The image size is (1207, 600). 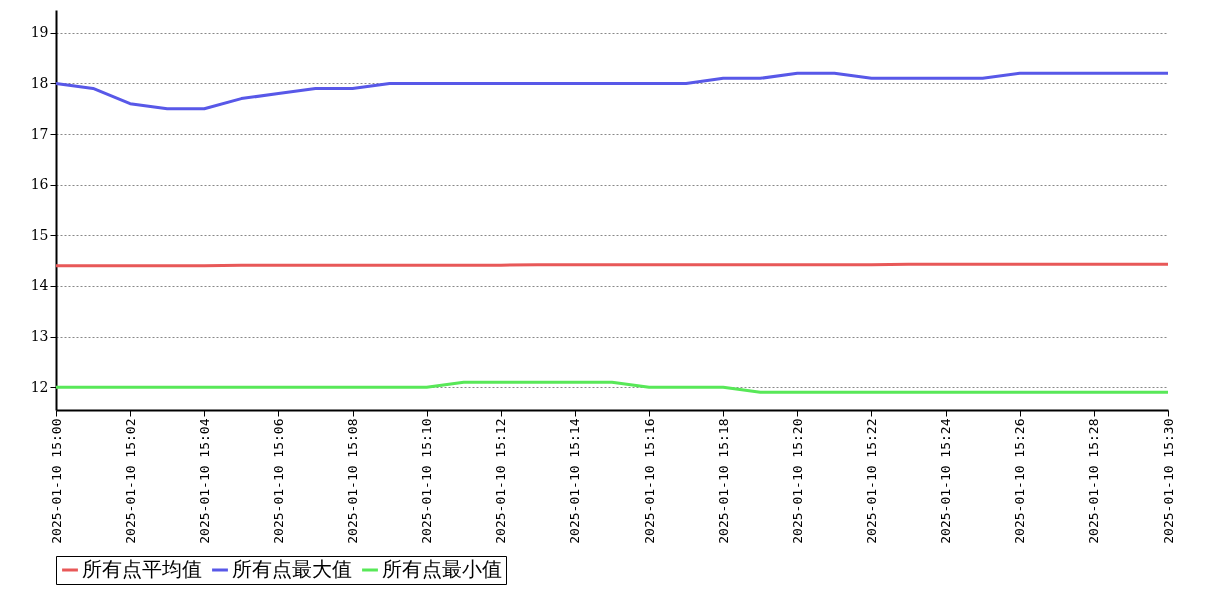 What do you see at coordinates (39, 336) in the screenshot?
I see `y-tick-label: 13` at bounding box center [39, 336].